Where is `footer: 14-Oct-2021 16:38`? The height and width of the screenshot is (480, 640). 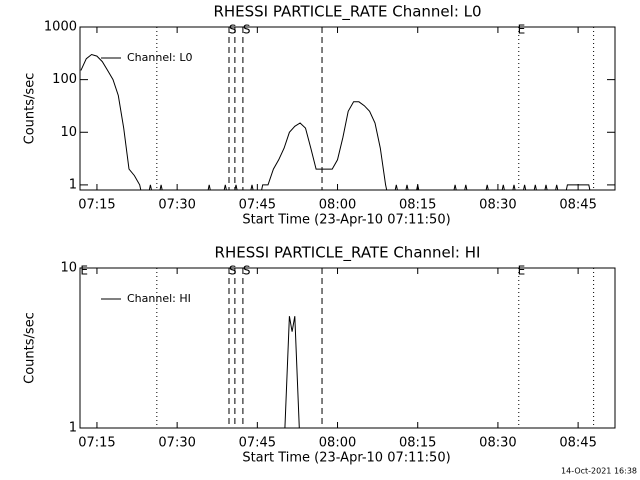 footer: 14-Oct-2021 16:38 is located at coordinates (599, 471).